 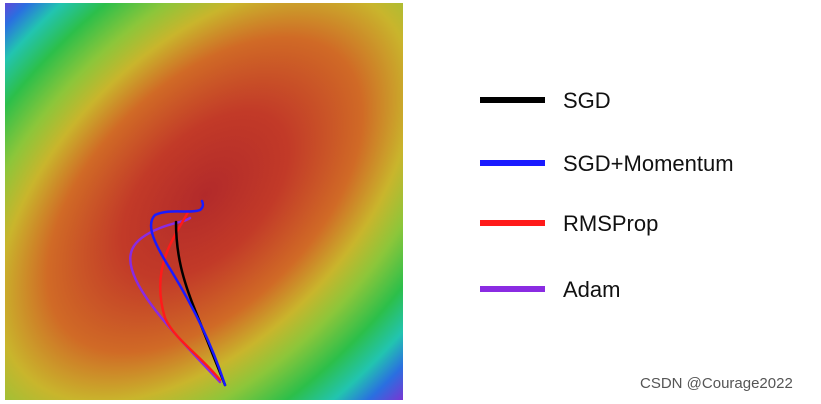 What do you see at coordinates (610, 223) in the screenshot?
I see `legend-label: RMSProp` at bounding box center [610, 223].